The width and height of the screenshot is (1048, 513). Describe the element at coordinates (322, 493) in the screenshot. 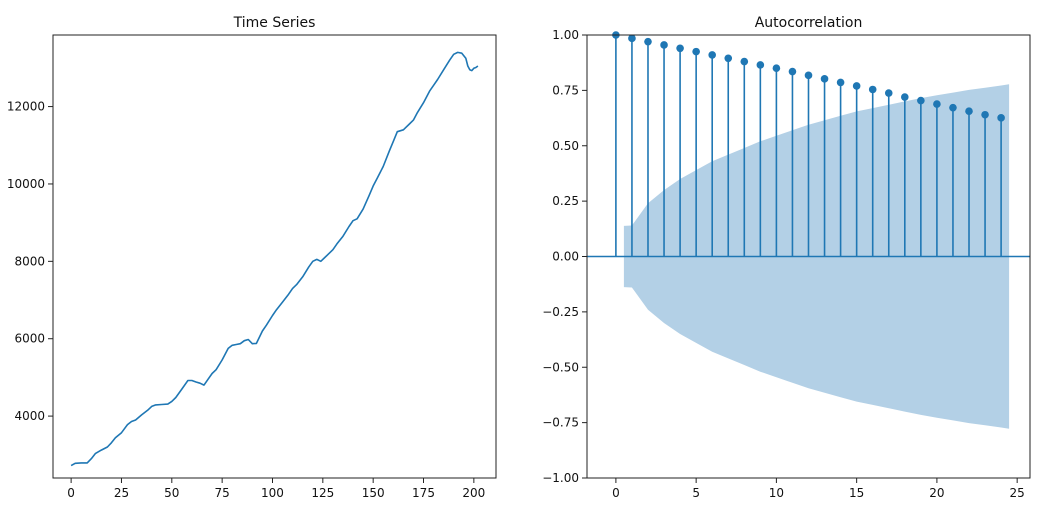

I see `x-tick-label: 125` at that location.